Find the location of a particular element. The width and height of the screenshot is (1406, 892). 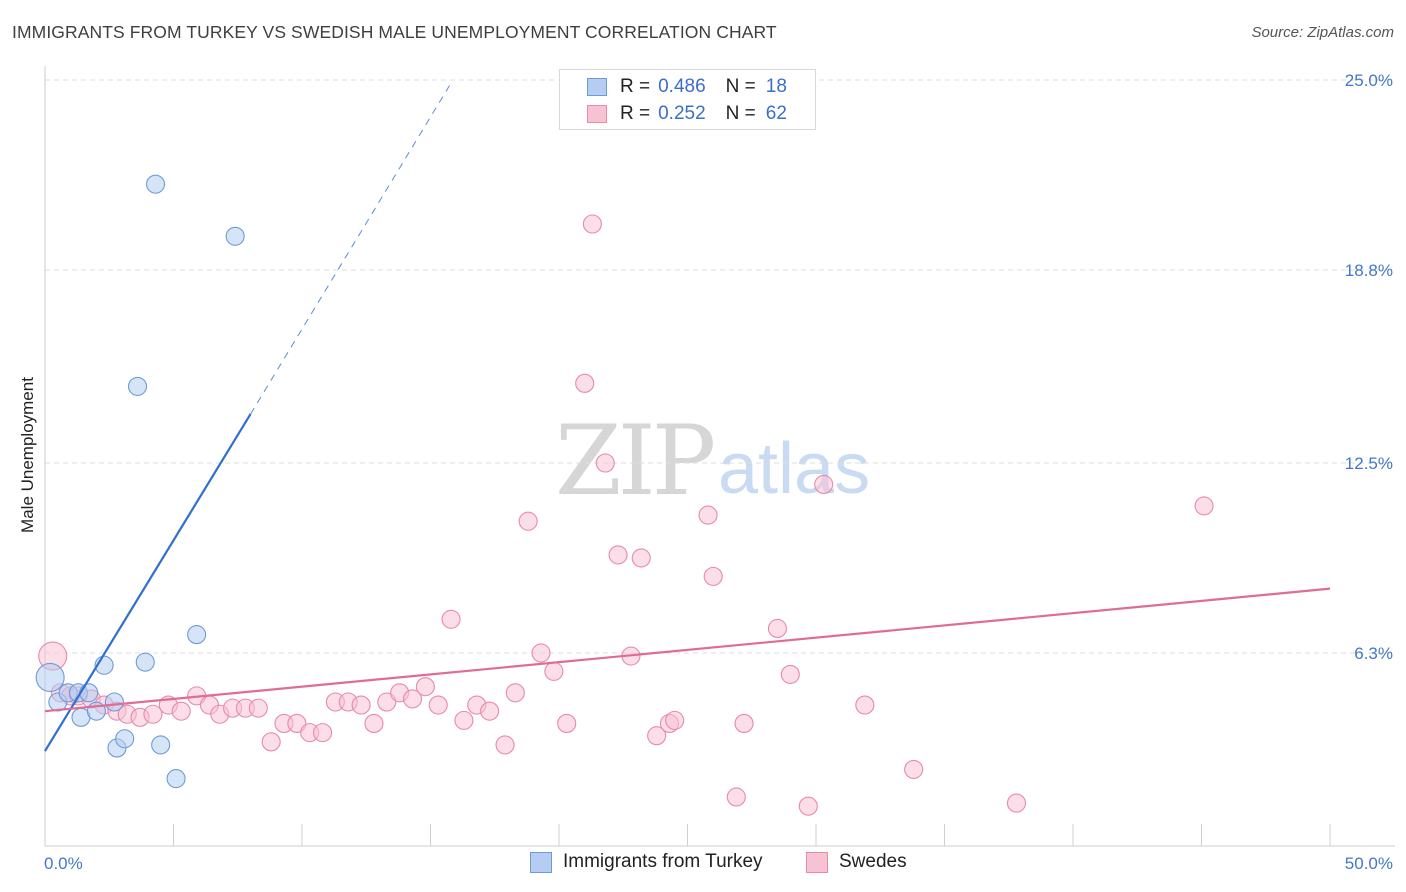

legend-item-swedes: Swedes is located at coordinates (856, 862).